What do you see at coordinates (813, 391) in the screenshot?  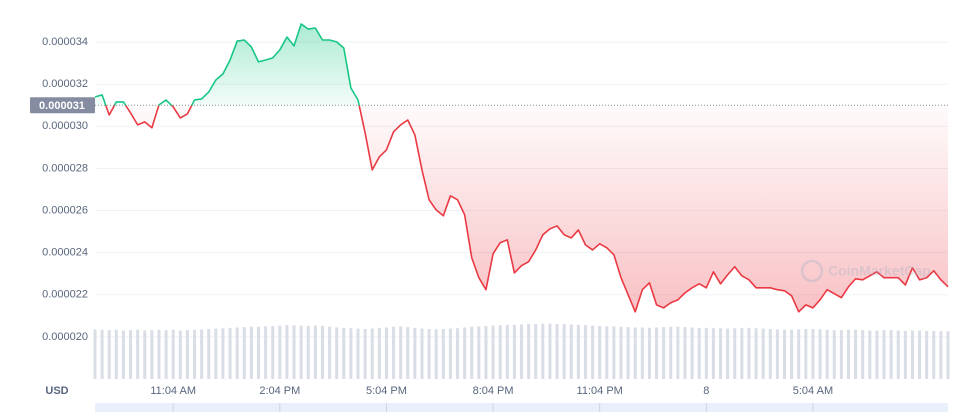 I see `x-tick-label: 5:04 AM` at bounding box center [813, 391].